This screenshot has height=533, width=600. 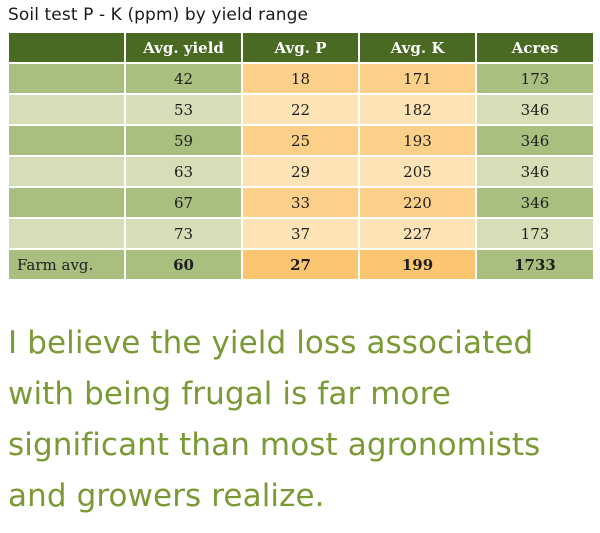 What do you see at coordinates (417, 140) in the screenshot?
I see `k-cell: 193` at bounding box center [417, 140].